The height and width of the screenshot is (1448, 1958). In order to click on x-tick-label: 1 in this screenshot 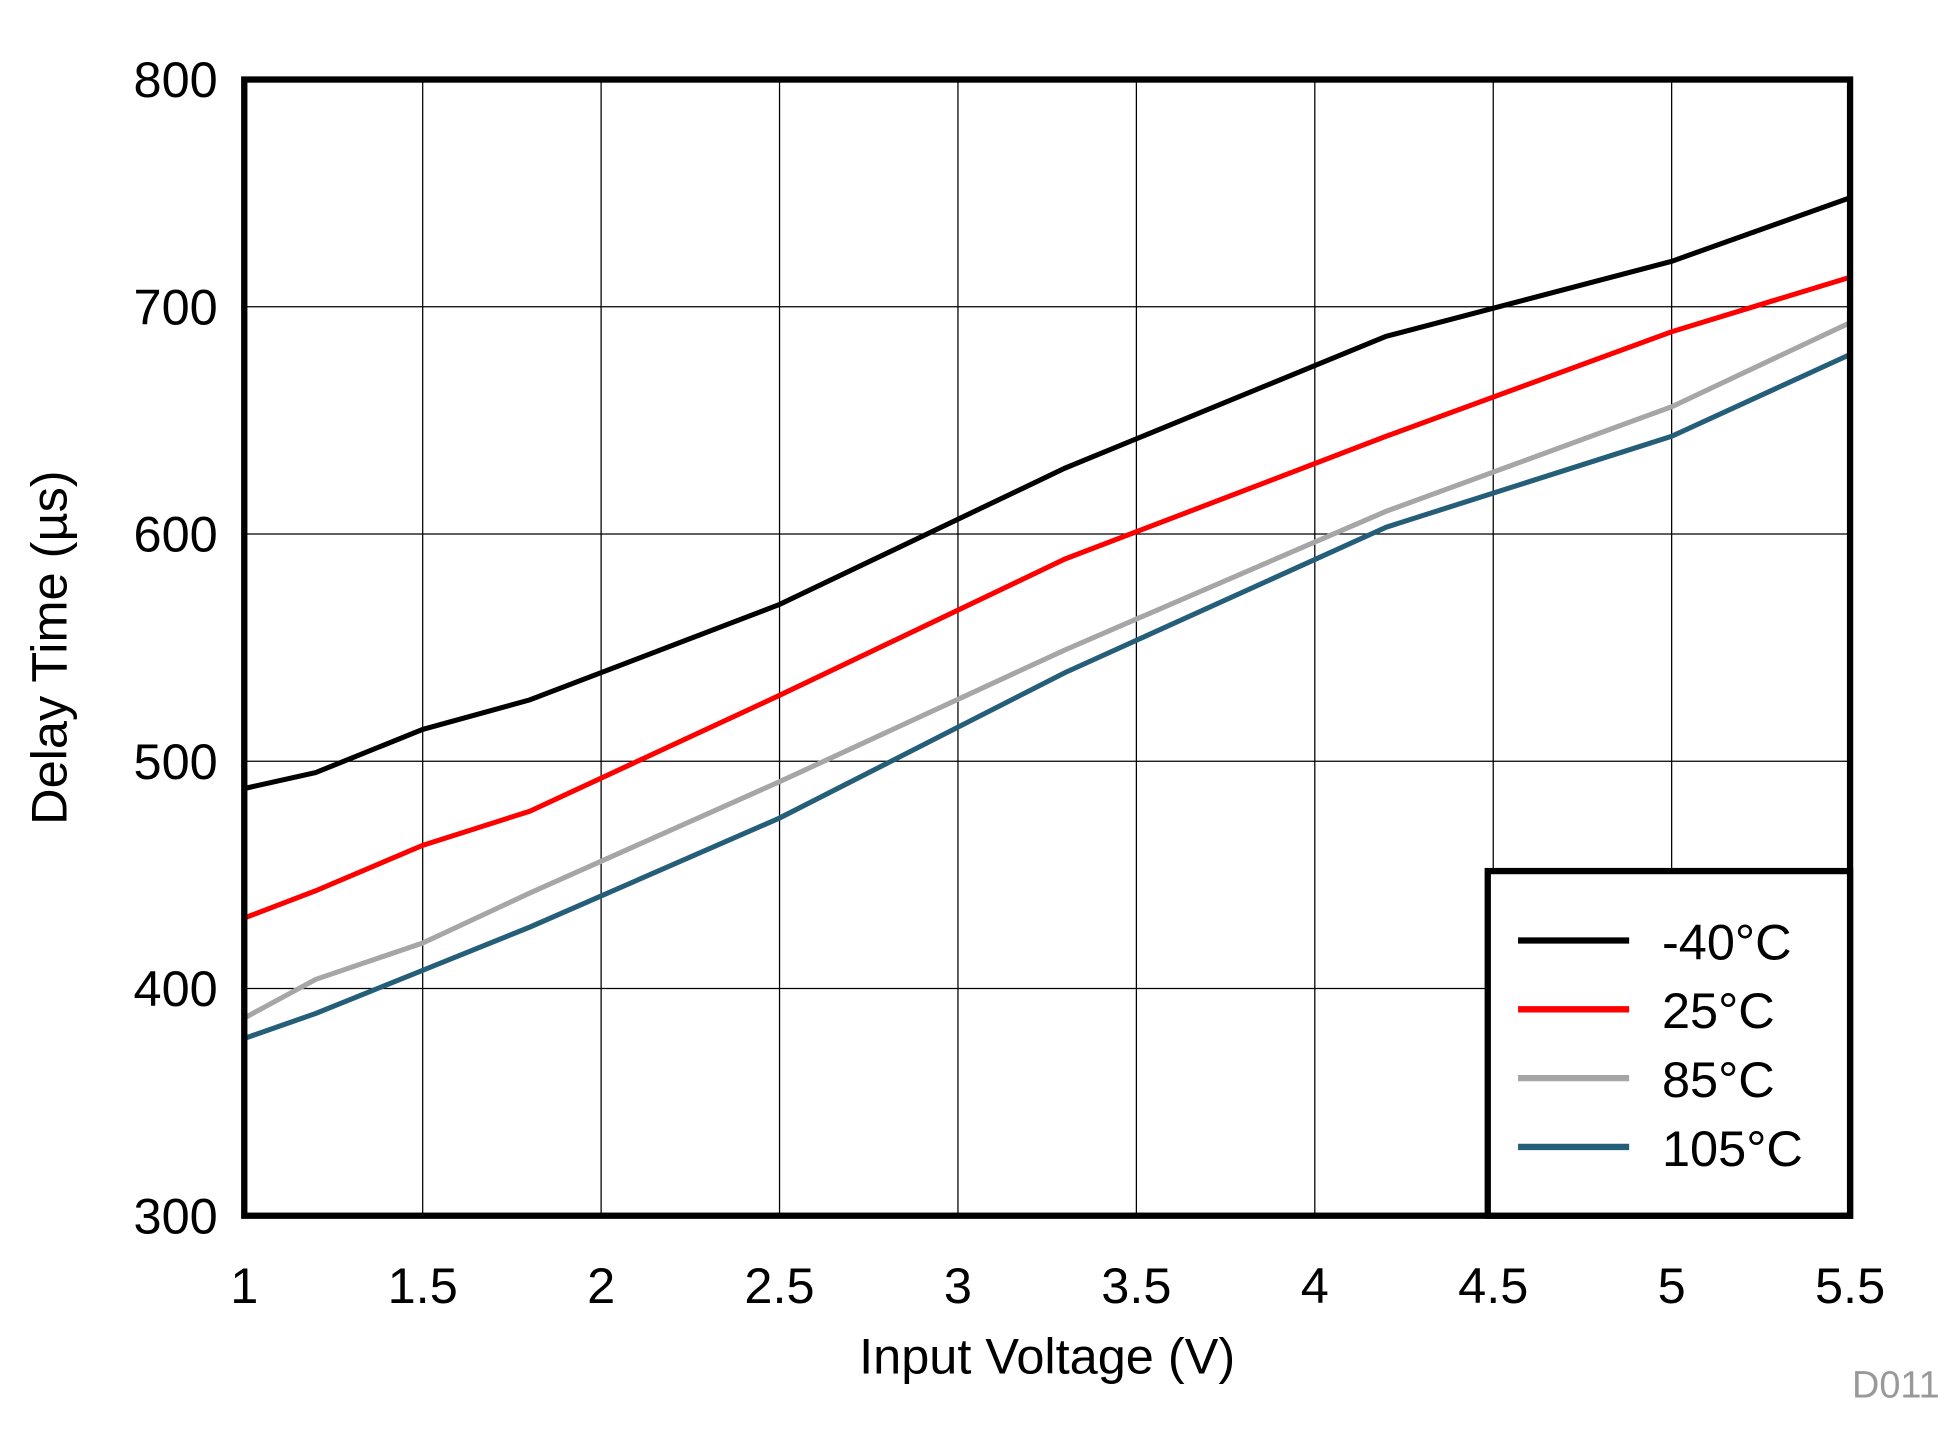, I will do `click(244, 1285)`.